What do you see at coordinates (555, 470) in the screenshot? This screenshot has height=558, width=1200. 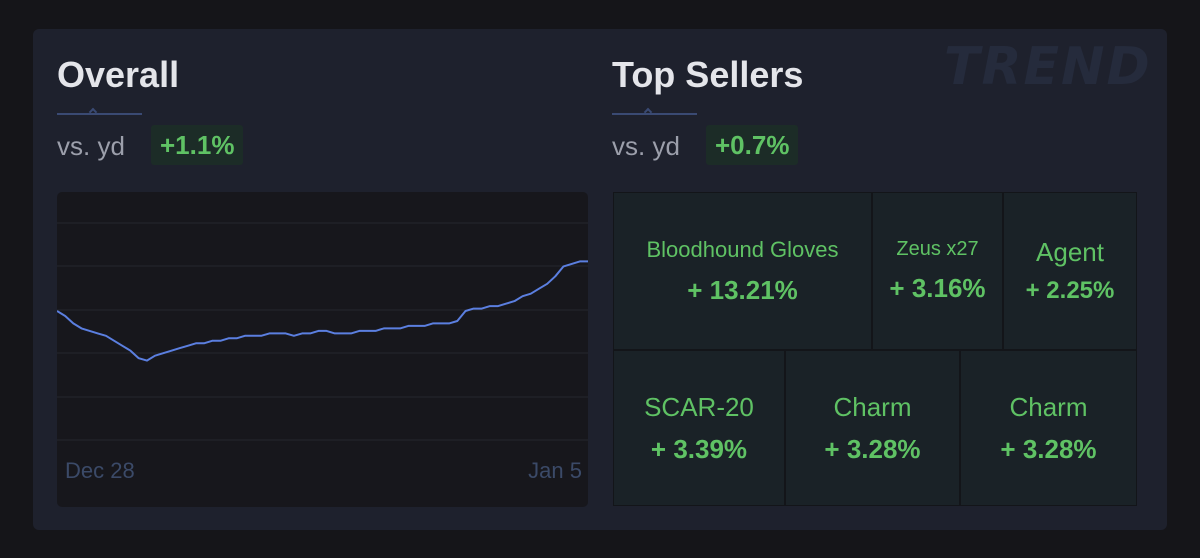 I see `x-tick-label: Jan 5` at bounding box center [555, 470].